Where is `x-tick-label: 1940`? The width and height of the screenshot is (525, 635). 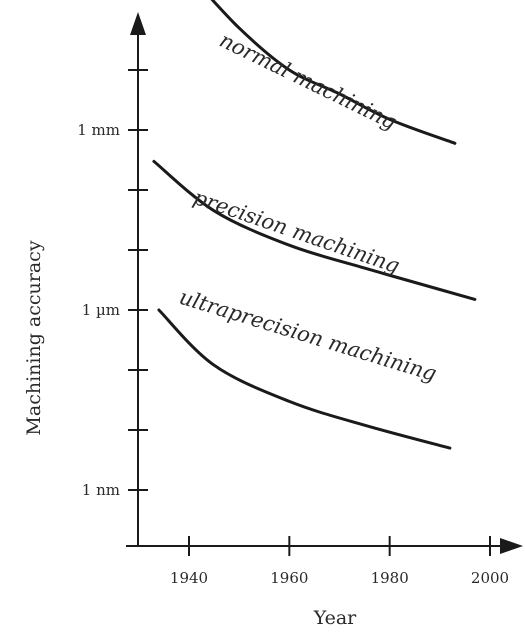 x-tick-label: 1940 is located at coordinates (189, 578).